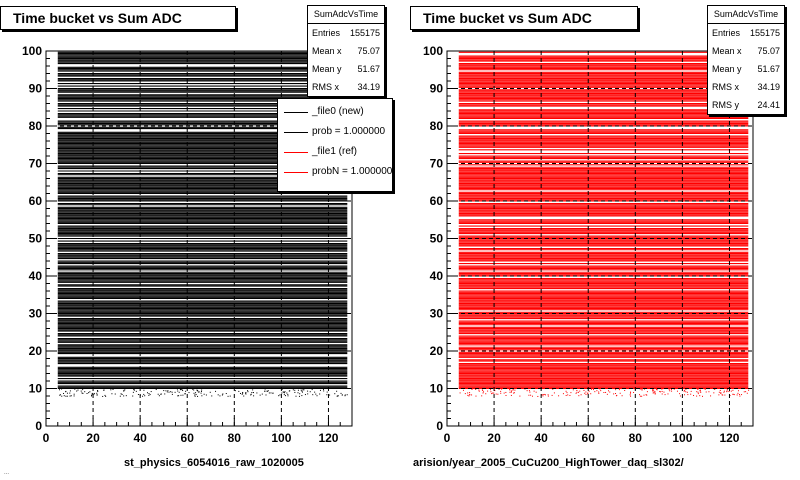  What do you see at coordinates (327, 69) in the screenshot?
I see `stats-label: Mean y` at bounding box center [327, 69].